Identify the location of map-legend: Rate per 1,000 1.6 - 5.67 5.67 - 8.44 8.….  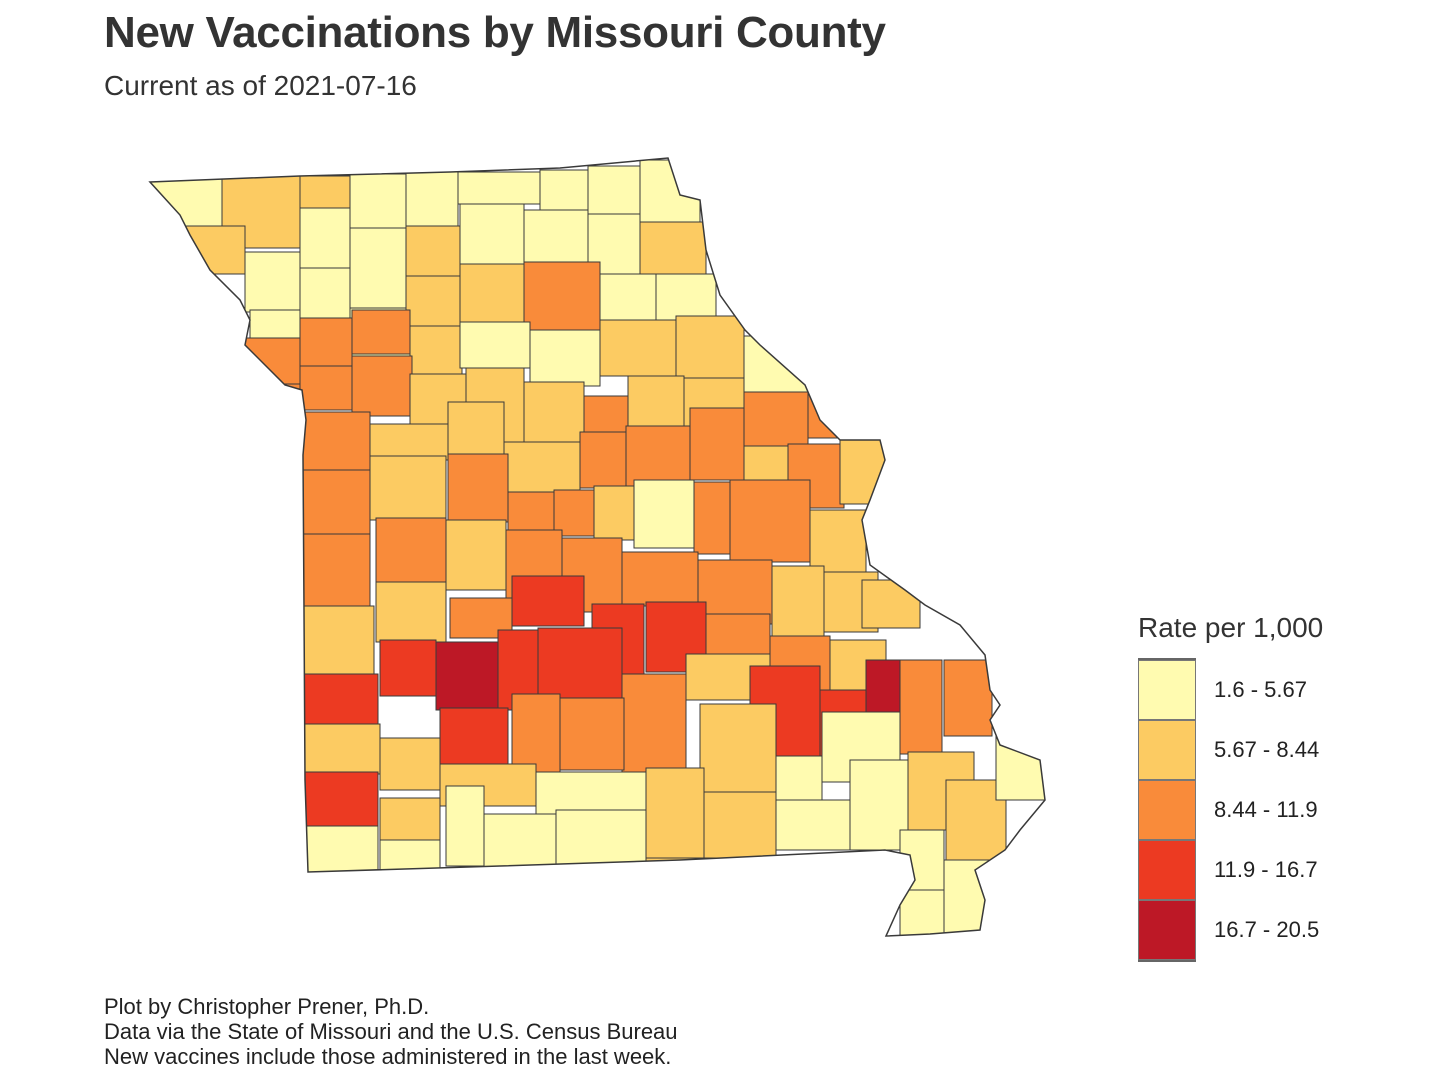
(1258, 787).